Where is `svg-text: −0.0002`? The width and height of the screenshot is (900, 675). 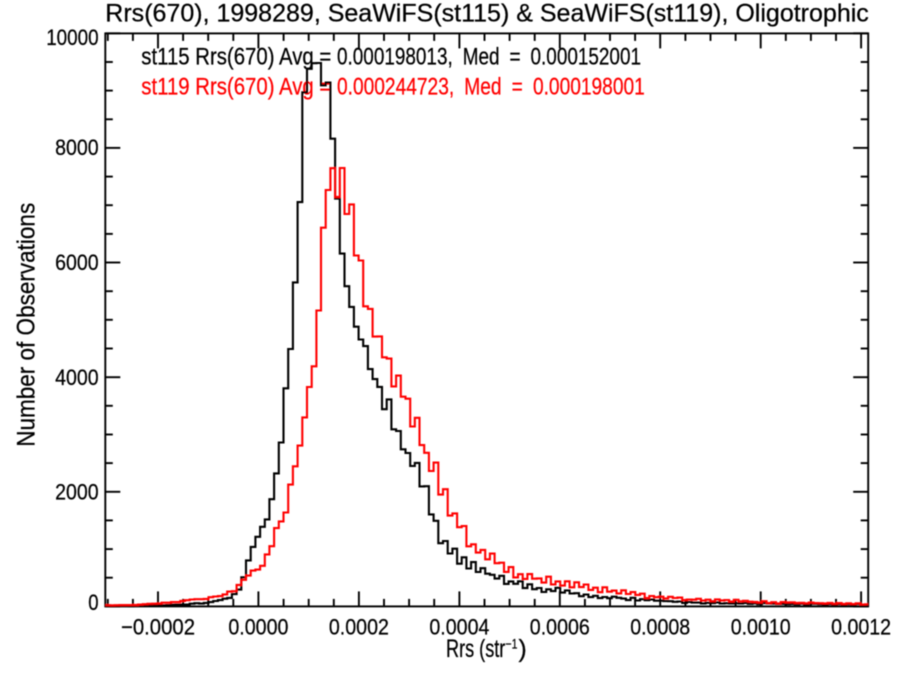
svg-text: −0.0002 is located at coordinates (158, 626).